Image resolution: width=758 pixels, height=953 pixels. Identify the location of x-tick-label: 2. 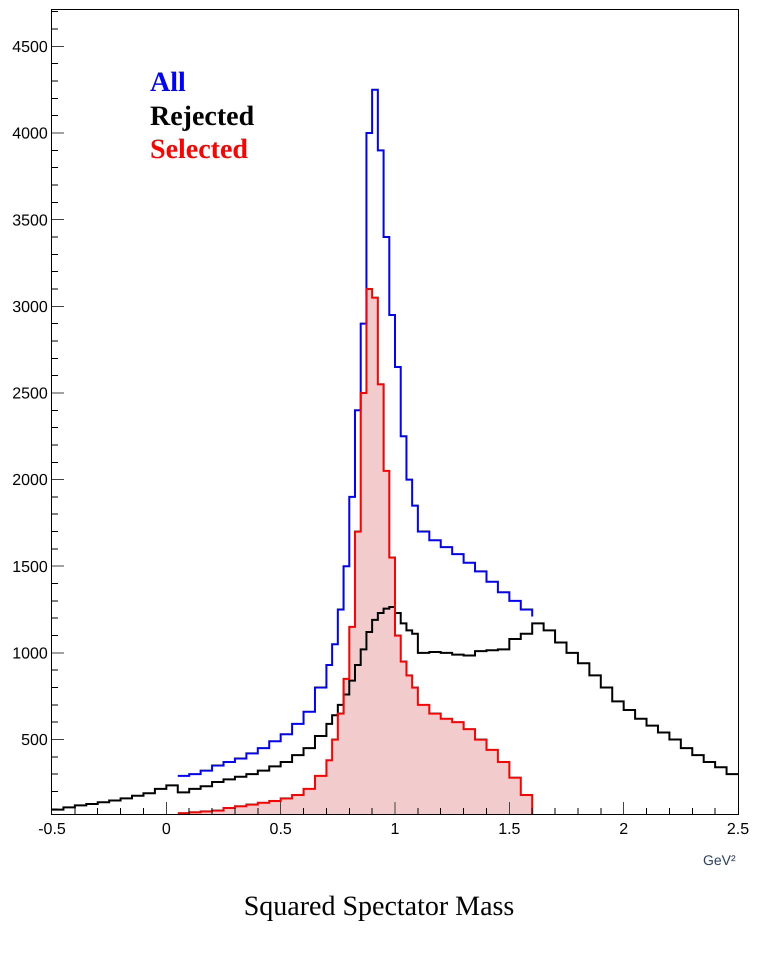
(623, 829).